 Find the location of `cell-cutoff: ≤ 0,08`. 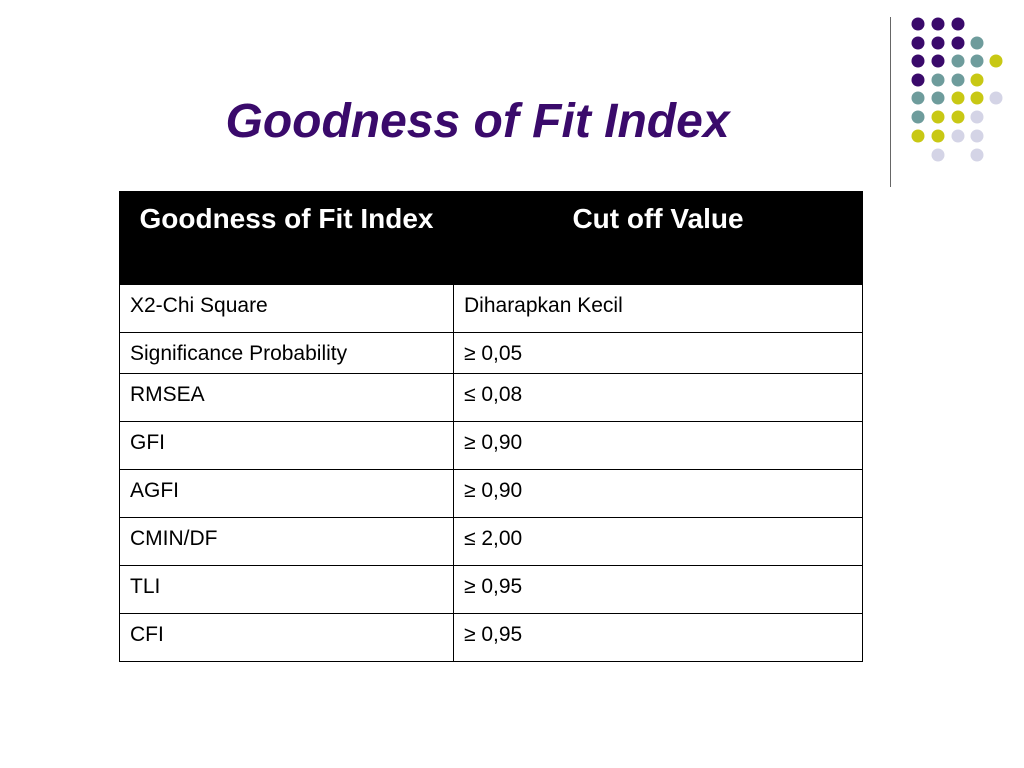

cell-cutoff: ≤ 0,08 is located at coordinates (658, 397).